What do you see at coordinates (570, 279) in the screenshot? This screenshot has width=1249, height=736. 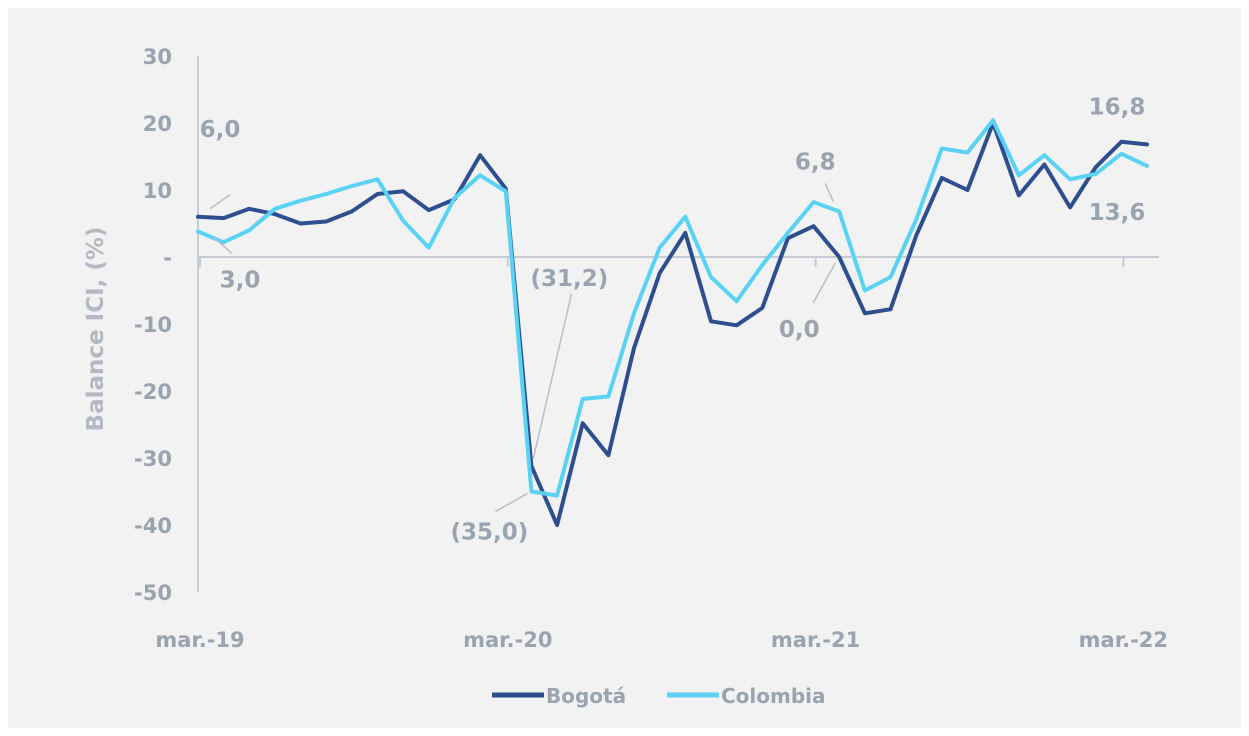 I see `data-label: (31,2)` at bounding box center [570, 279].